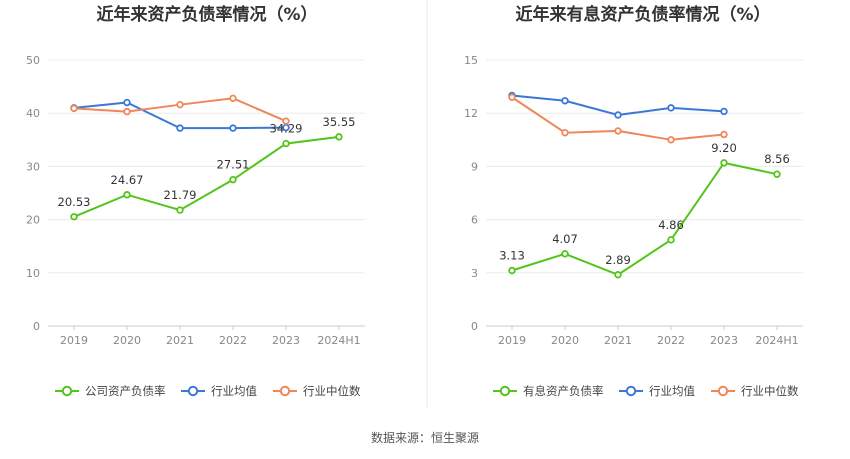 This screenshot has width=850, height=459. Describe the element at coordinates (618, 260) in the screenshot. I see `data-label: 2.89` at that location.